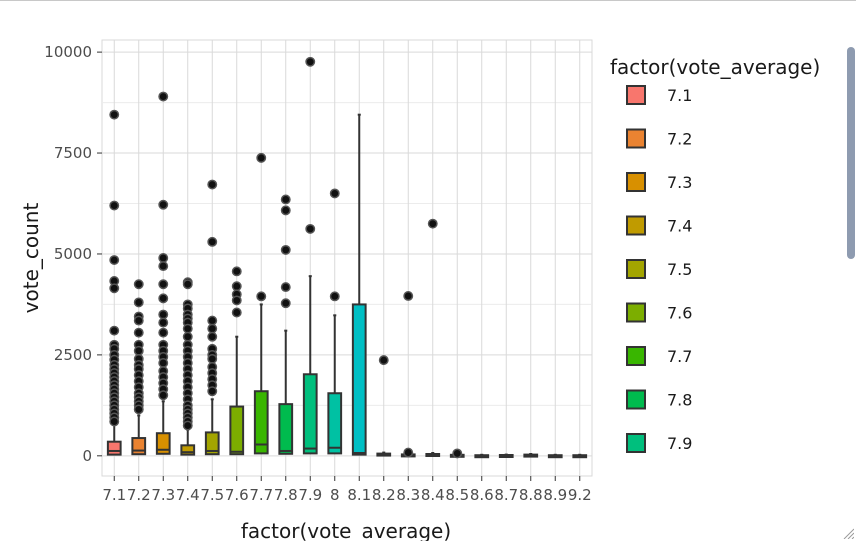 Image resolution: width=856 pixels, height=541 pixels. I want to click on y-axis-title: vote_count, so click(31, 258).